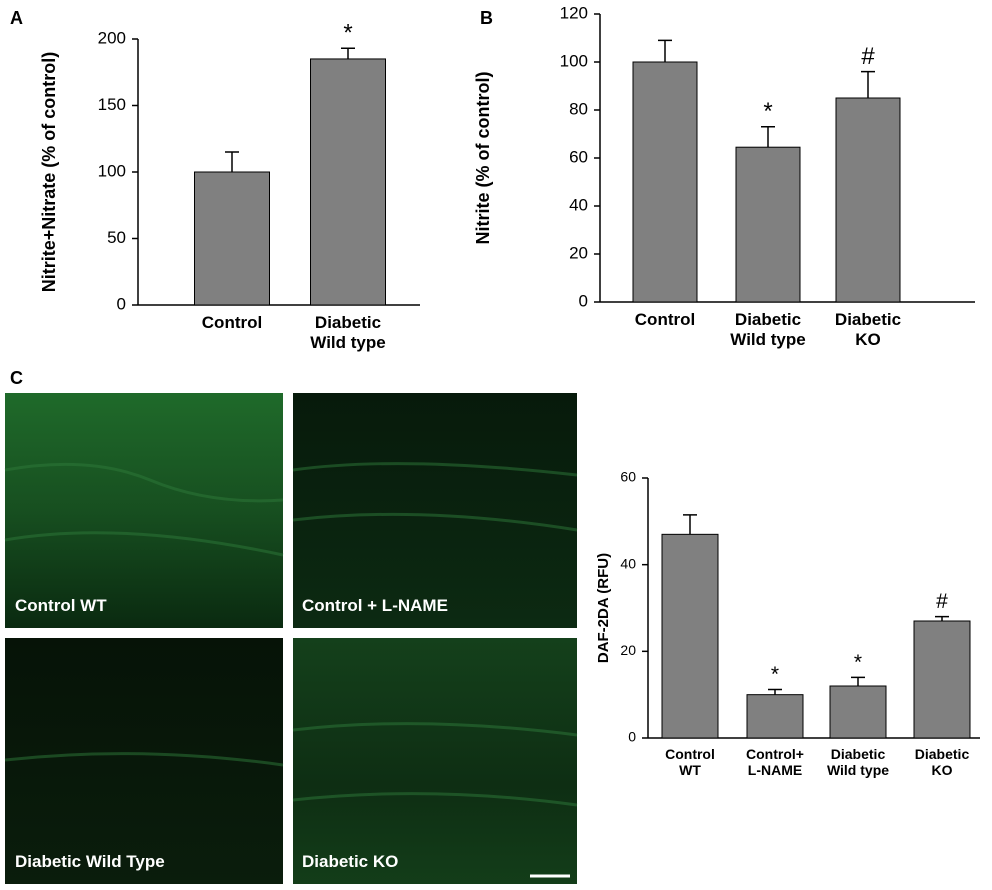 This screenshot has height=890, width=992. I want to click on panel-label: B, so click(486, 18).